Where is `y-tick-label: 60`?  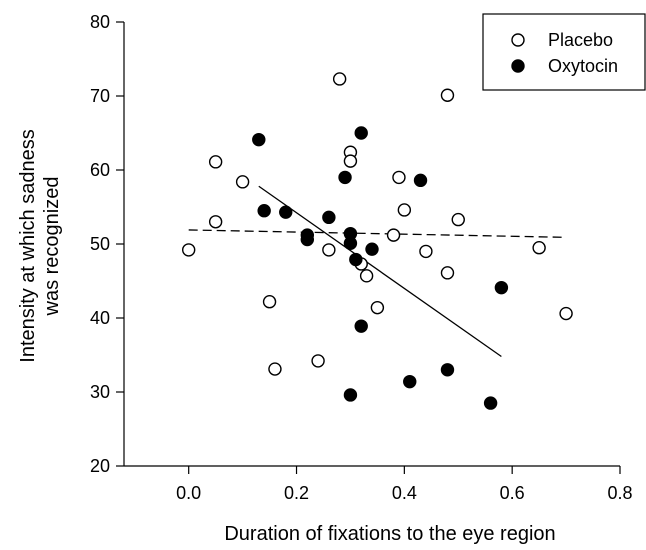
y-tick-label: 60 is located at coordinates (100, 170).